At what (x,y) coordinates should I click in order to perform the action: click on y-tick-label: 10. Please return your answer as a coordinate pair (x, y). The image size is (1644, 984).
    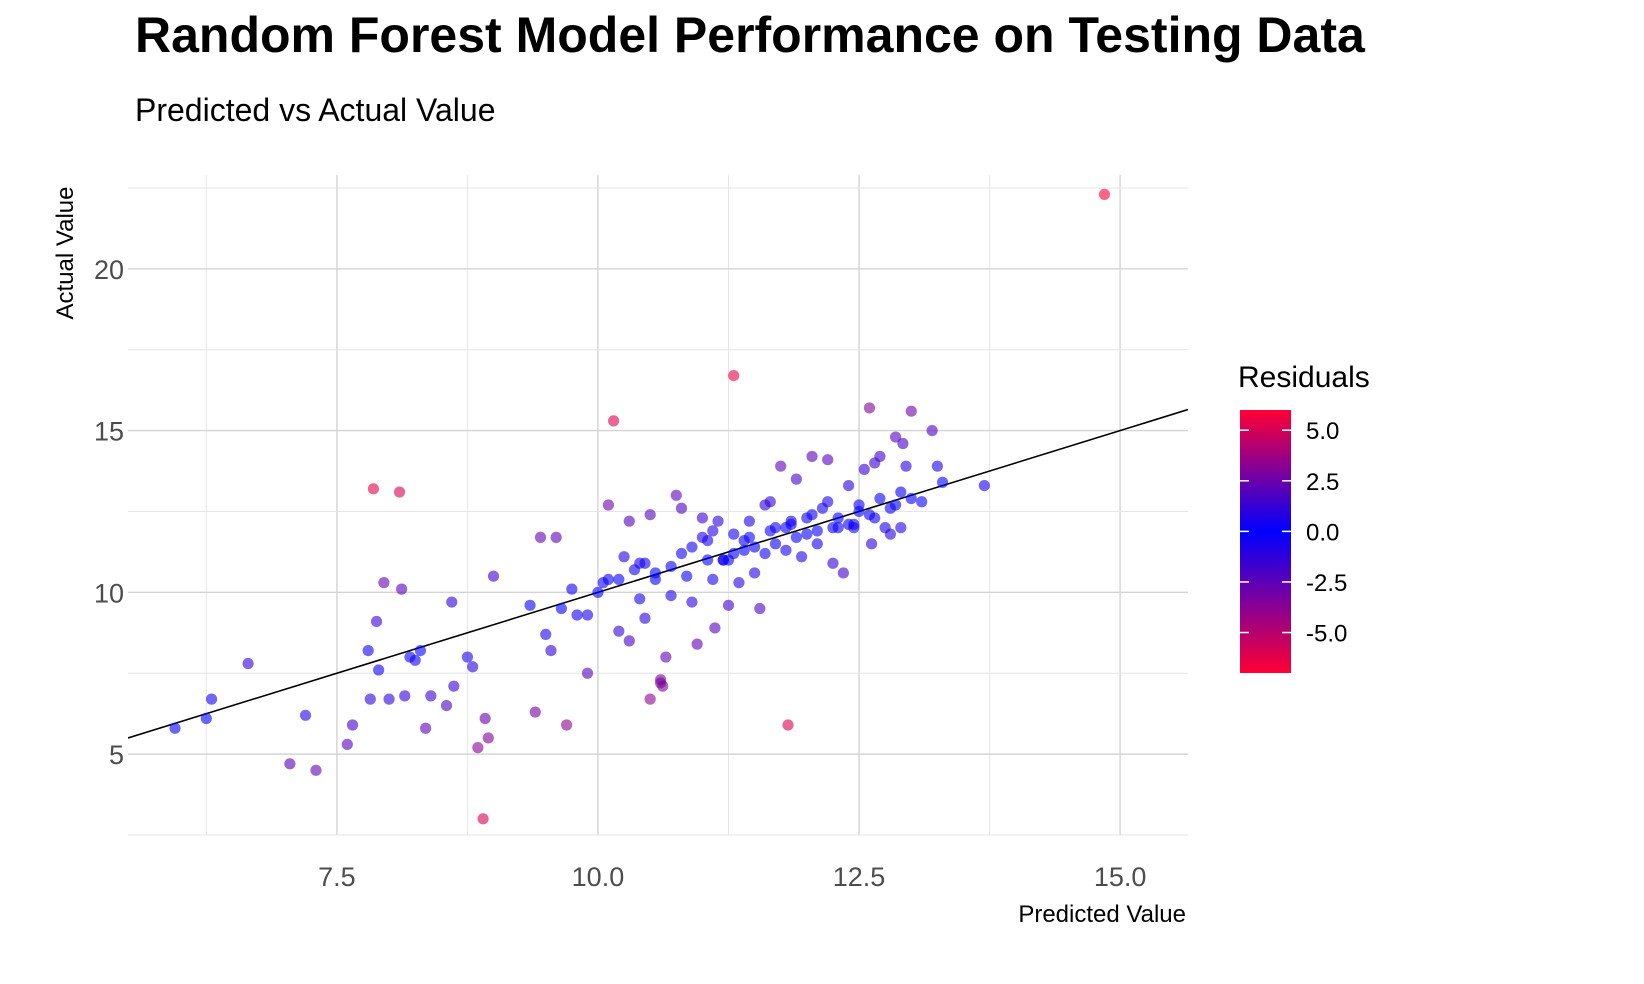
    Looking at the image, I should click on (109, 593).